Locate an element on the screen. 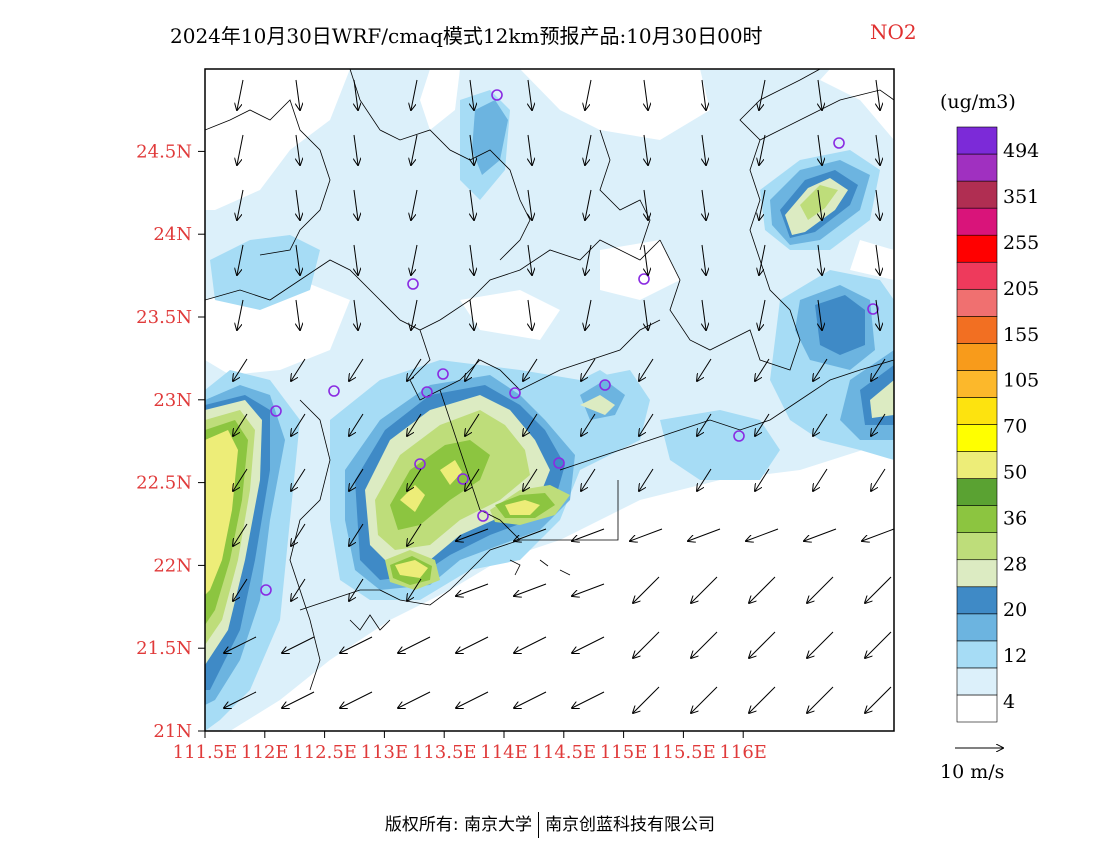  colorbar-label: 36 is located at coordinates (1015, 518).